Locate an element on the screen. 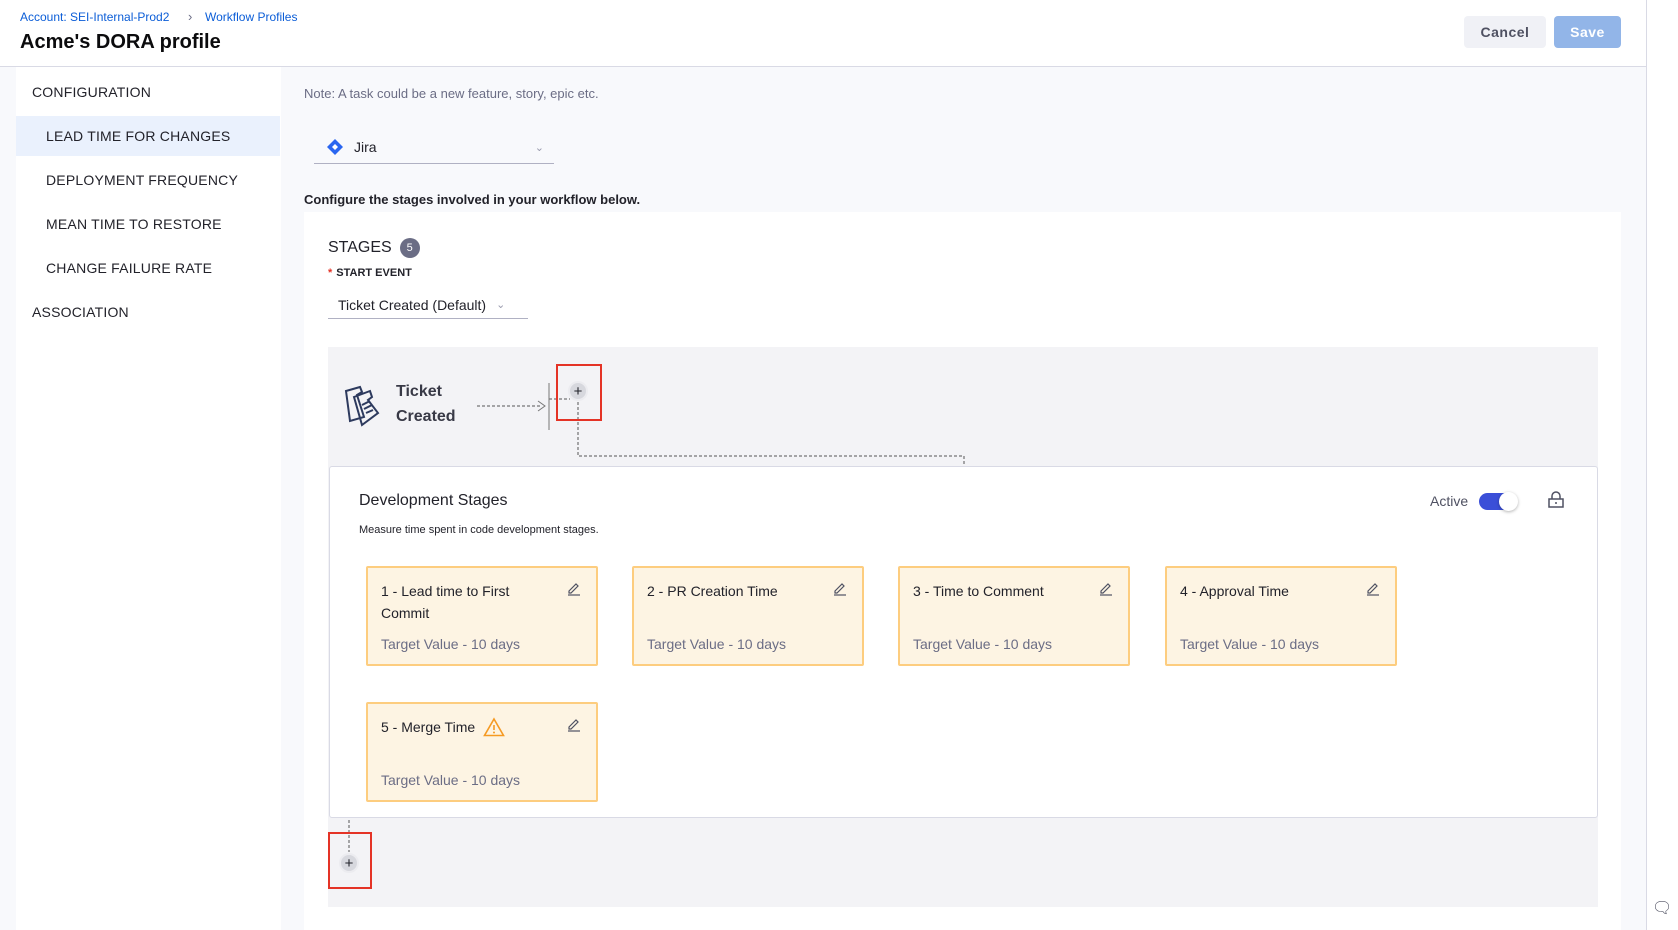 This screenshot has height=930, width=1678. page-header is located at coordinates (823, 33).